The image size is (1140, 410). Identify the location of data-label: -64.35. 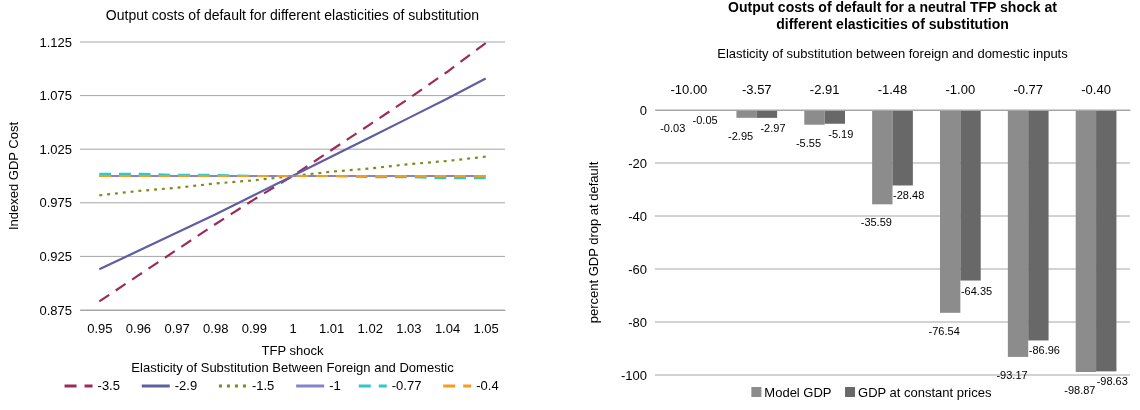
(976, 290).